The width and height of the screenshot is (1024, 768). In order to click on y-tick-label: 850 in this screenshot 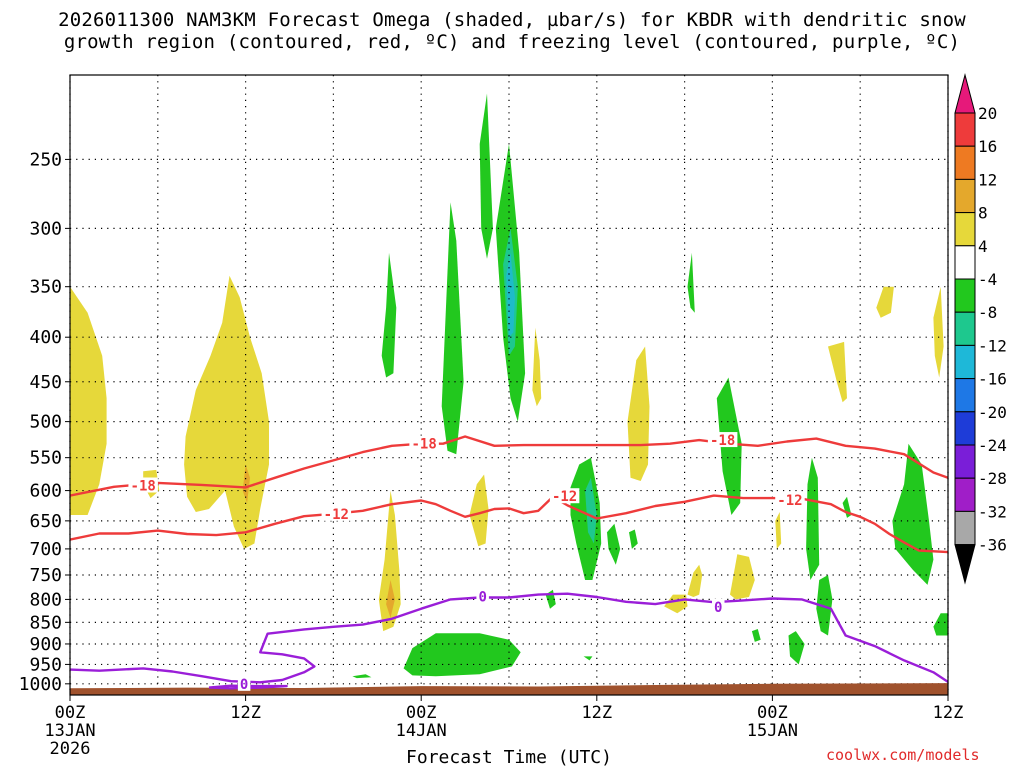, I will do `click(45, 622)`.